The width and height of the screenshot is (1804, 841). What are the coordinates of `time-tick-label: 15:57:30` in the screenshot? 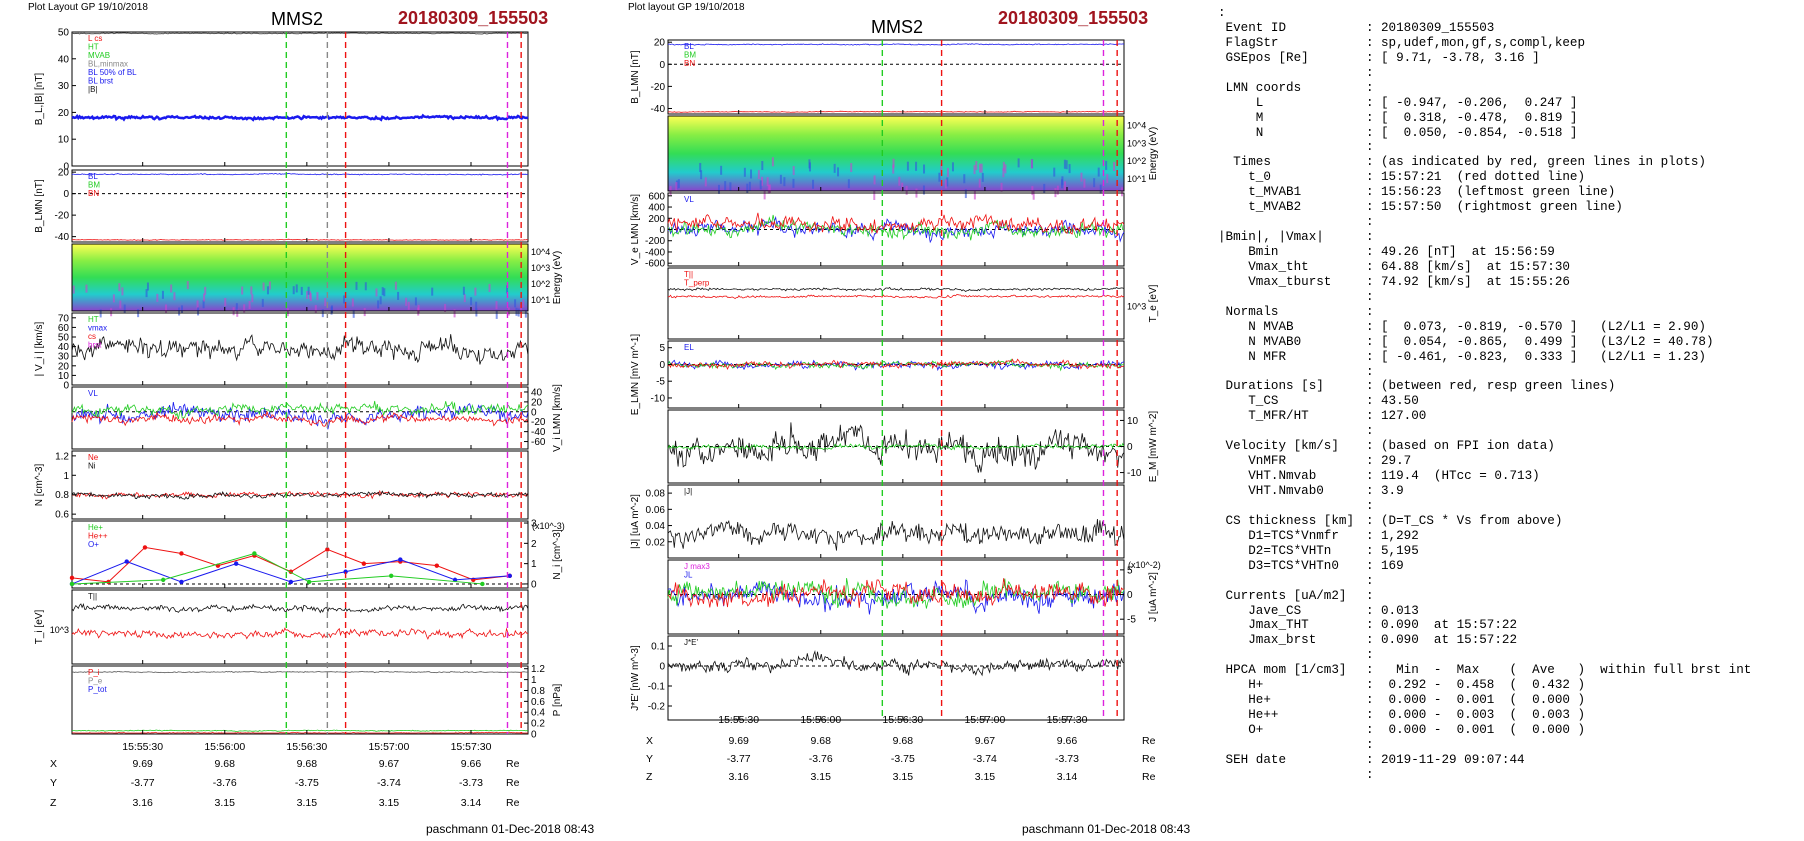 It's located at (471, 747).